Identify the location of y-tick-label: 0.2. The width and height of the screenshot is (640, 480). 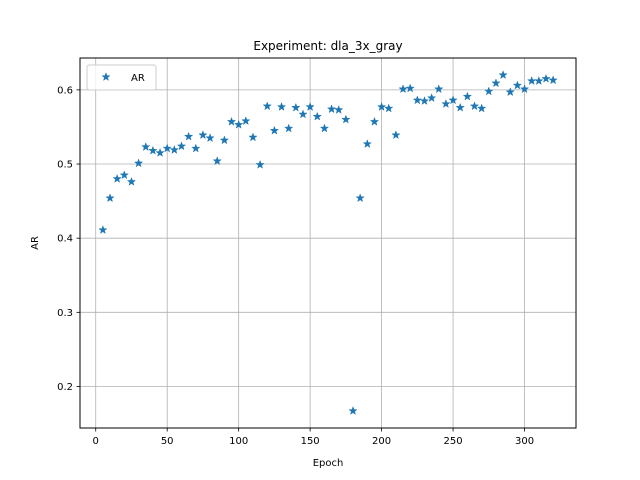
(65, 387).